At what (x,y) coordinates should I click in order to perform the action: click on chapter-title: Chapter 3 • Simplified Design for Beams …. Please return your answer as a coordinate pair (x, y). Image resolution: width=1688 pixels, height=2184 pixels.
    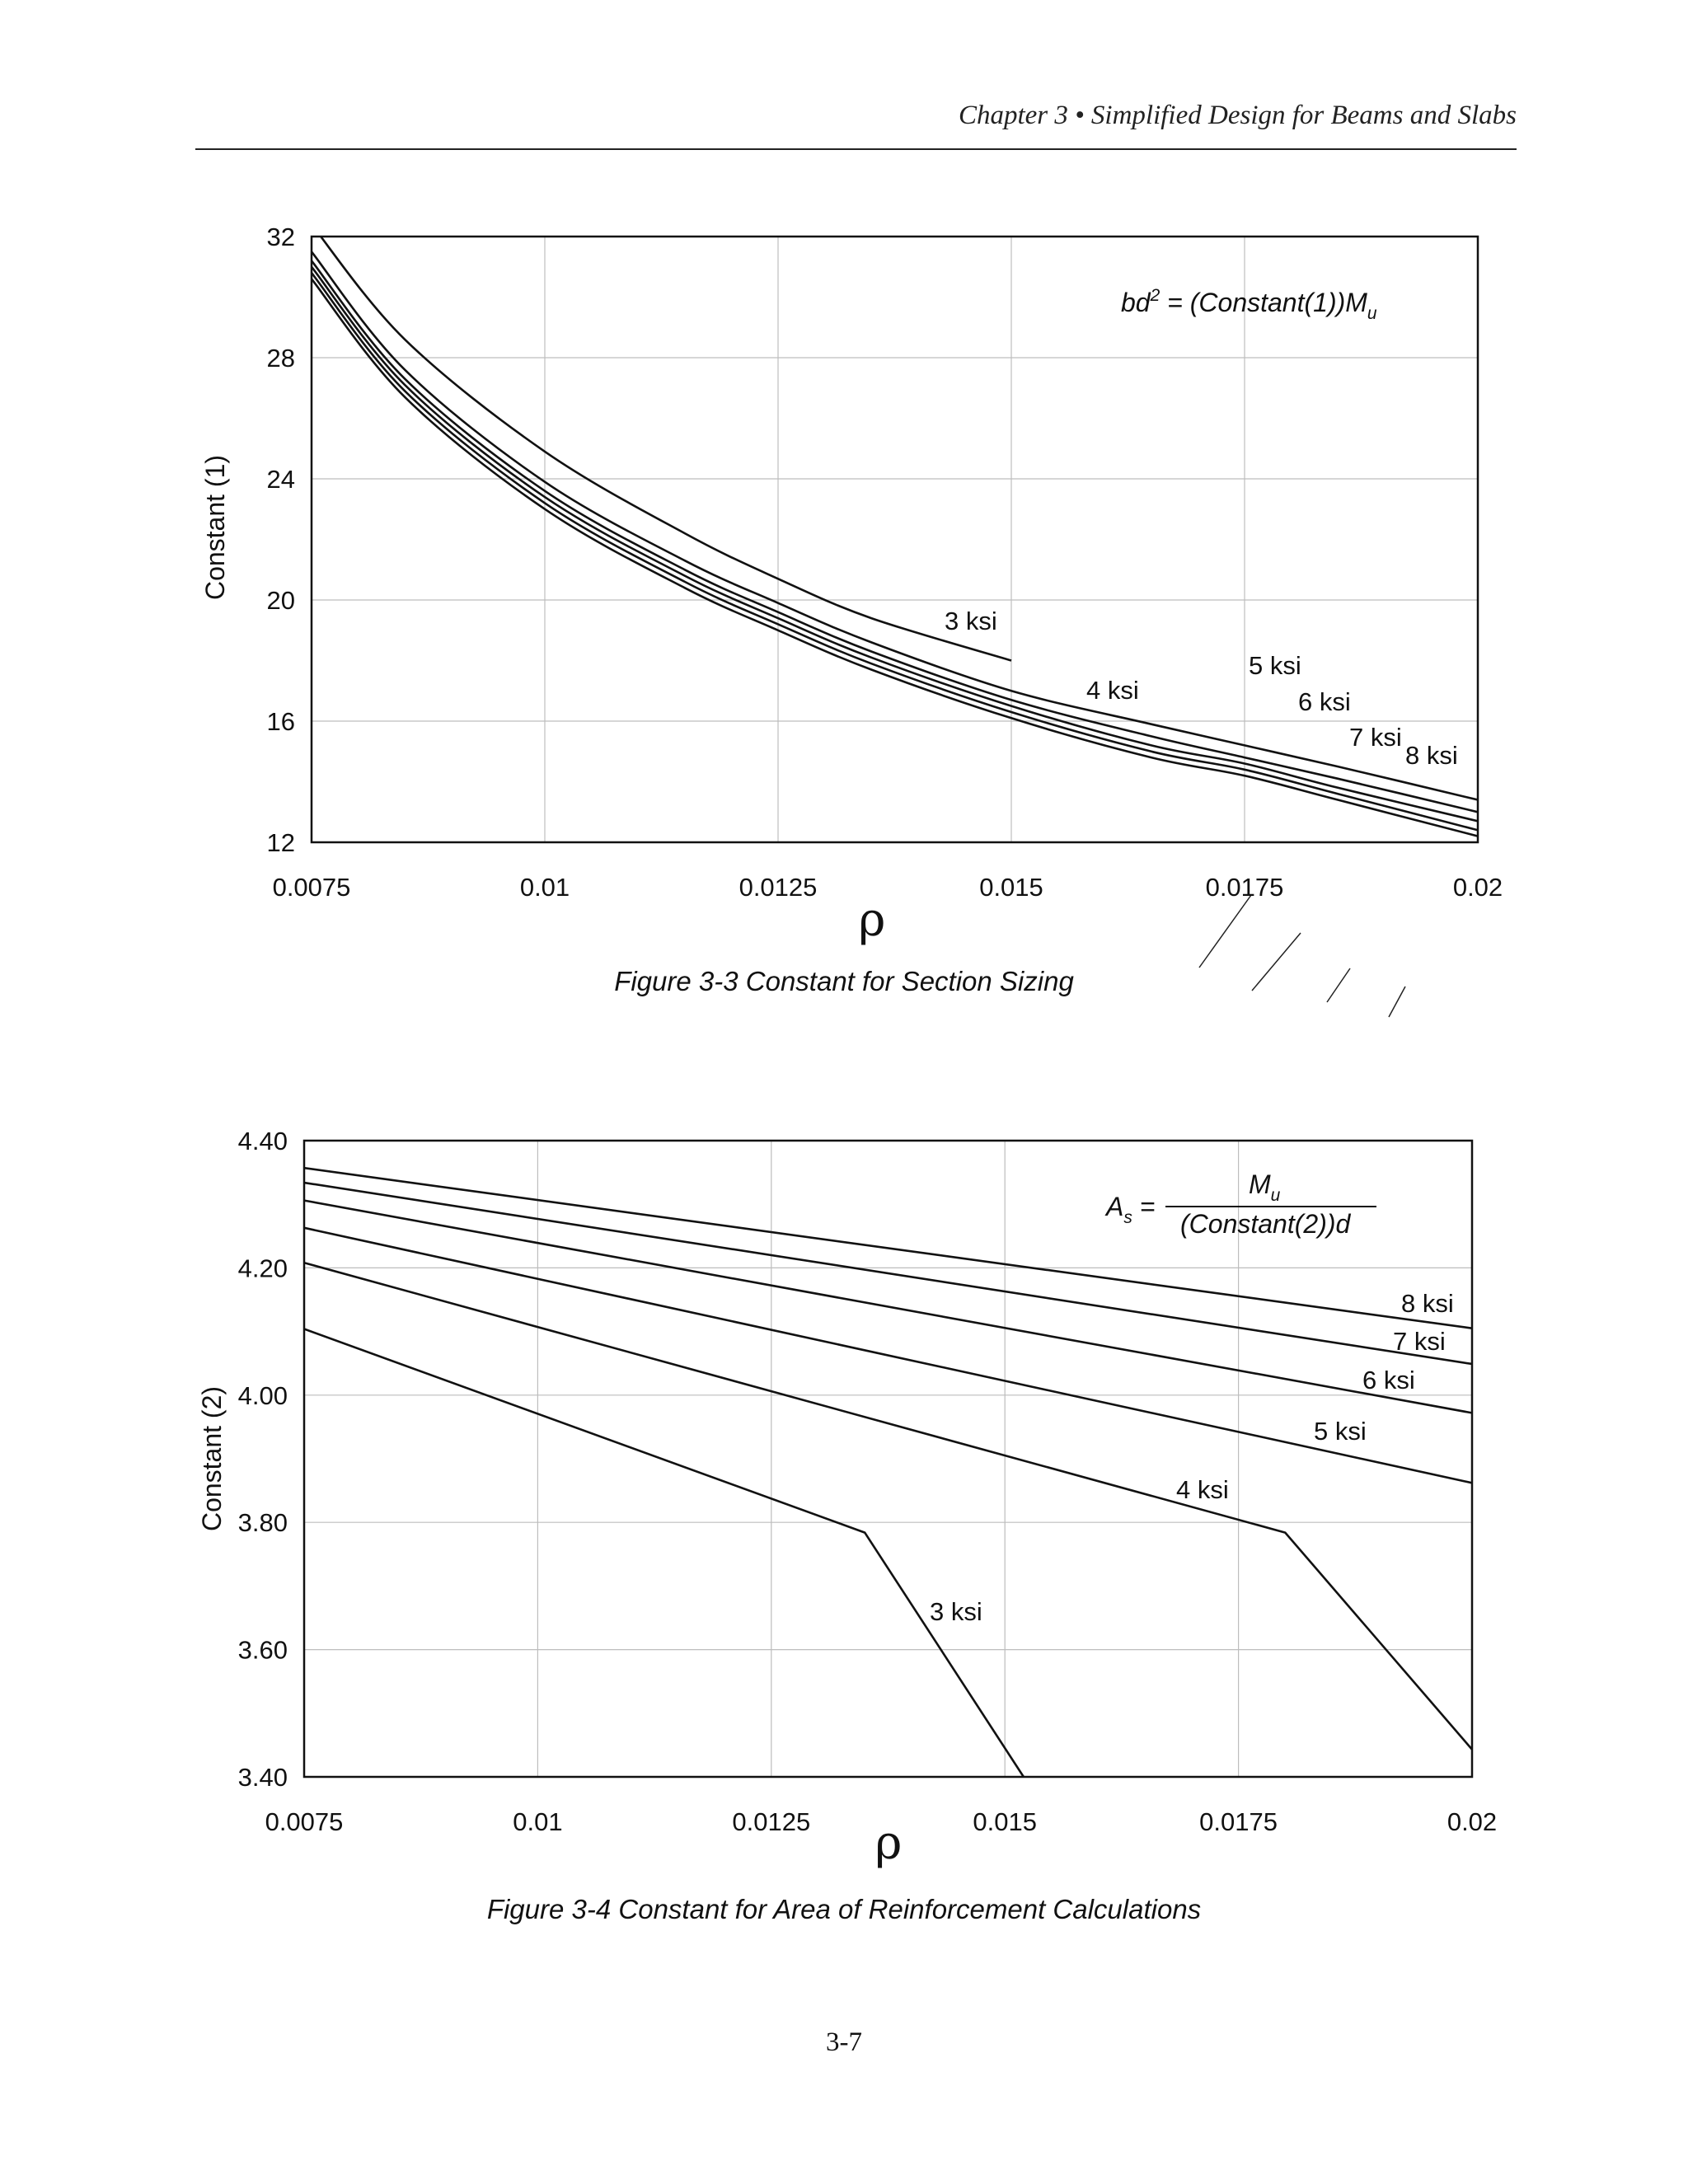
    Looking at the image, I should click on (1238, 115).